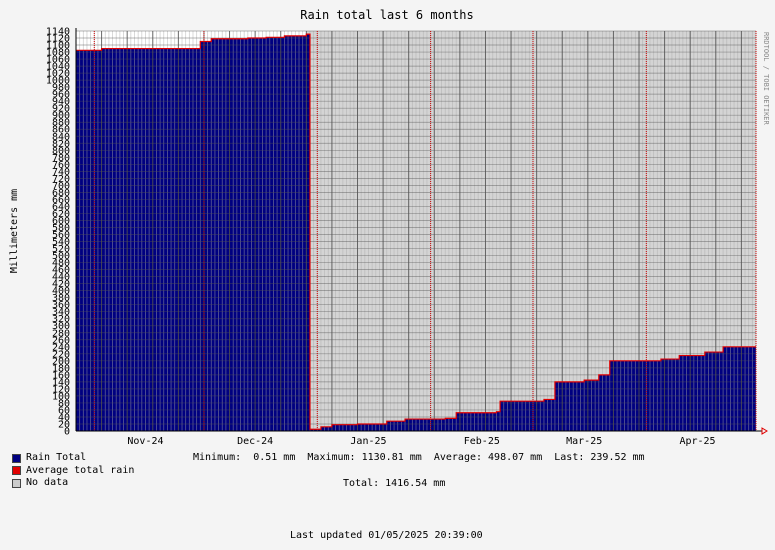  Describe the element at coordinates (58, 74) in the screenshot. I see `y-tick-label: 1020` at that location.